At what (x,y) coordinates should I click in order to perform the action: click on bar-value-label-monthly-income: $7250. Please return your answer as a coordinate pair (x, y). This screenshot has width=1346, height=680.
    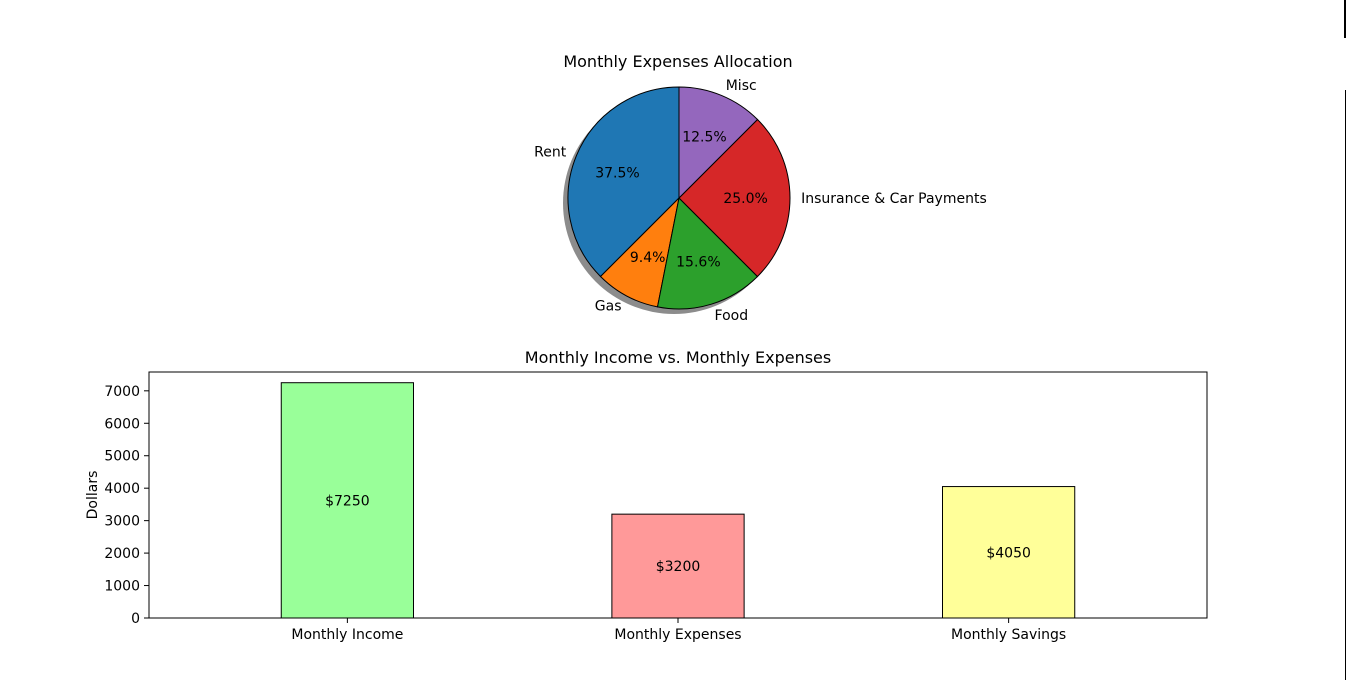
    Looking at the image, I should click on (347, 501).